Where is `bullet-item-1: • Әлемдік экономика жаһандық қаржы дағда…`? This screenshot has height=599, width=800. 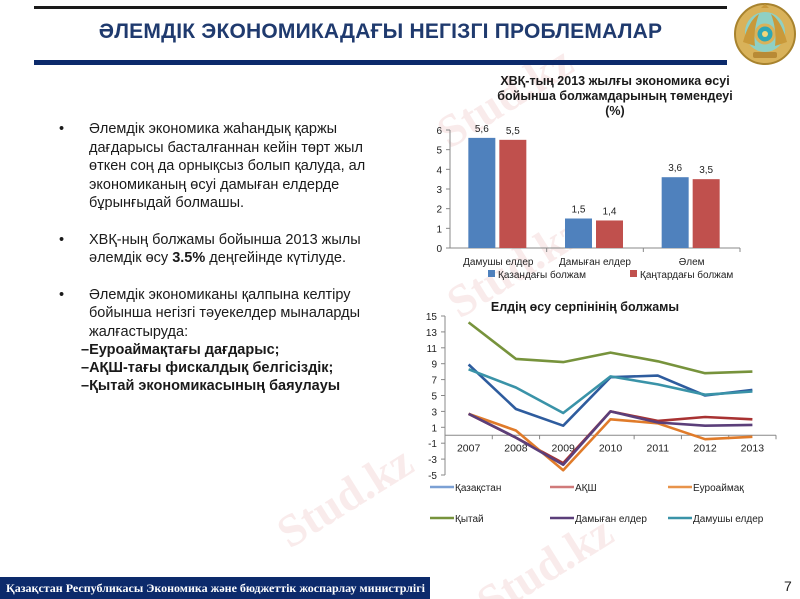
bullet-item-1: • Әлемдік экономика жаһандық қаржы дағда… is located at coordinates (225, 166).